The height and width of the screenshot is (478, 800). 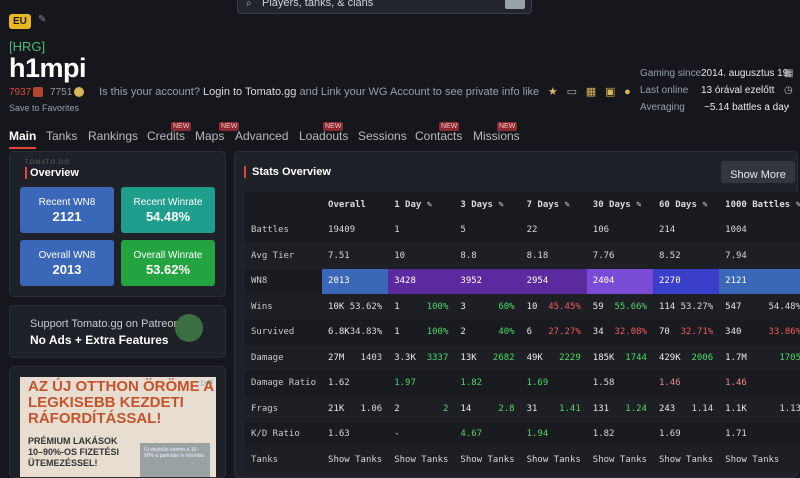 What do you see at coordinates (105, 324) in the screenshot?
I see `patreon-line1: Support Tomato.gg on Patreon` at bounding box center [105, 324].